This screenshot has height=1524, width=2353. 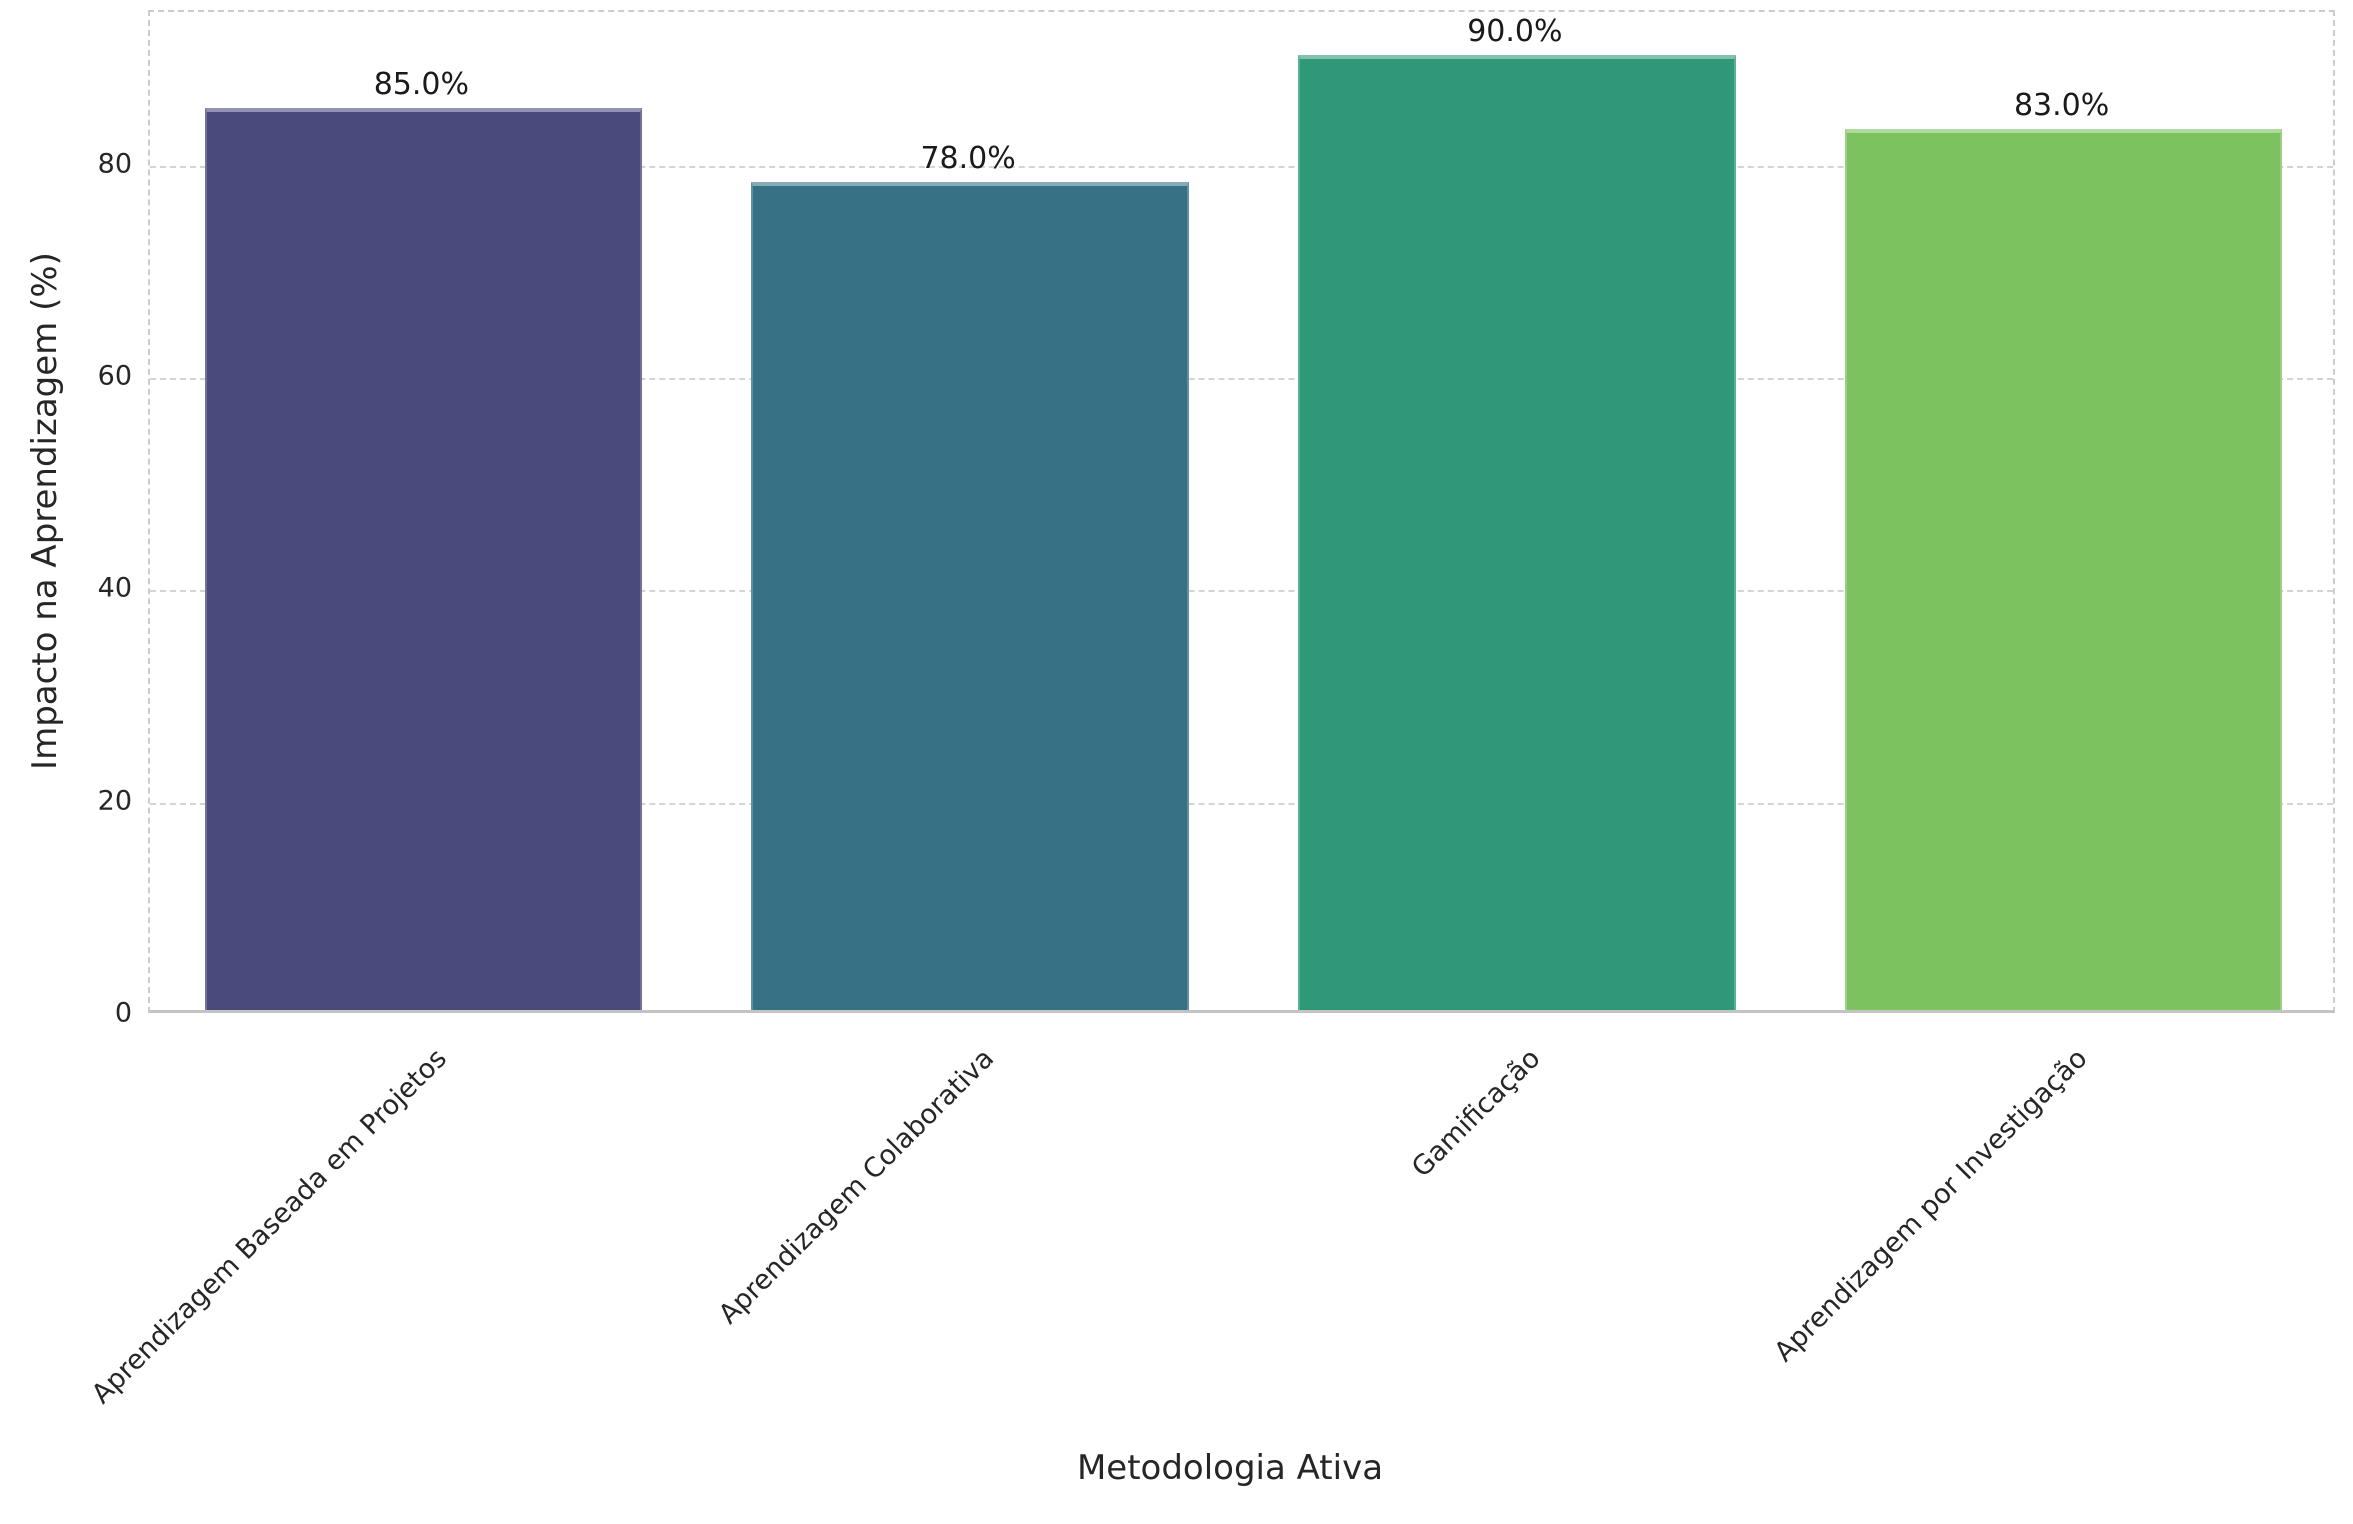 What do you see at coordinates (1476, 1113) in the screenshot?
I see `x-tick-label: Gamificação` at bounding box center [1476, 1113].